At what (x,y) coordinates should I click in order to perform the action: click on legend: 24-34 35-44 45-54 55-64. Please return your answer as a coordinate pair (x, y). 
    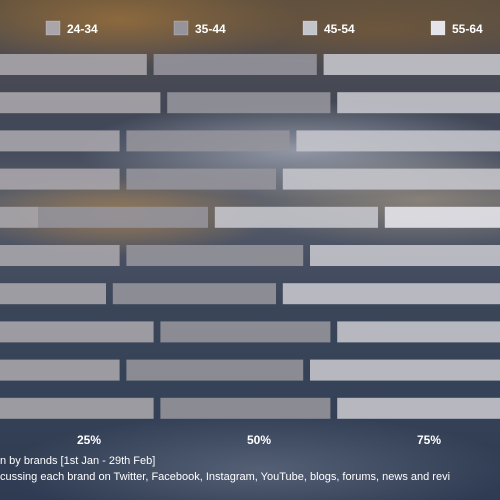
    Looking at the image, I should click on (264, 28).